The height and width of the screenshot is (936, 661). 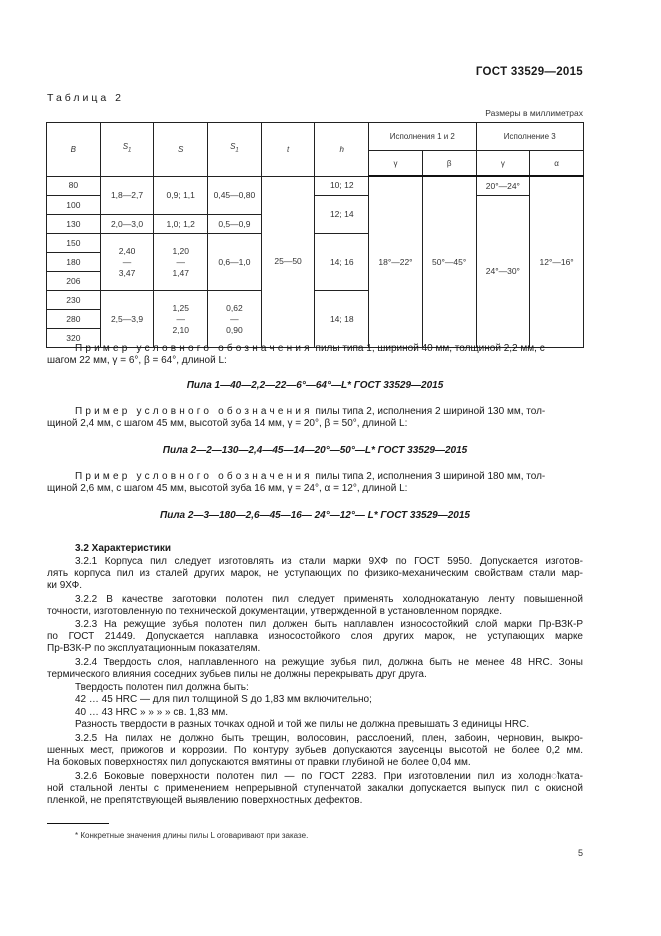 What do you see at coordinates (342, 185) in the screenshot?
I see `cell-h: 10; 12` at bounding box center [342, 185].